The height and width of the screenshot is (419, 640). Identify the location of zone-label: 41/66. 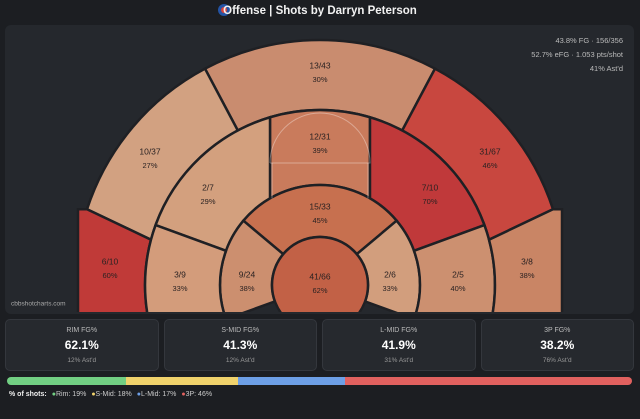
(320, 276).